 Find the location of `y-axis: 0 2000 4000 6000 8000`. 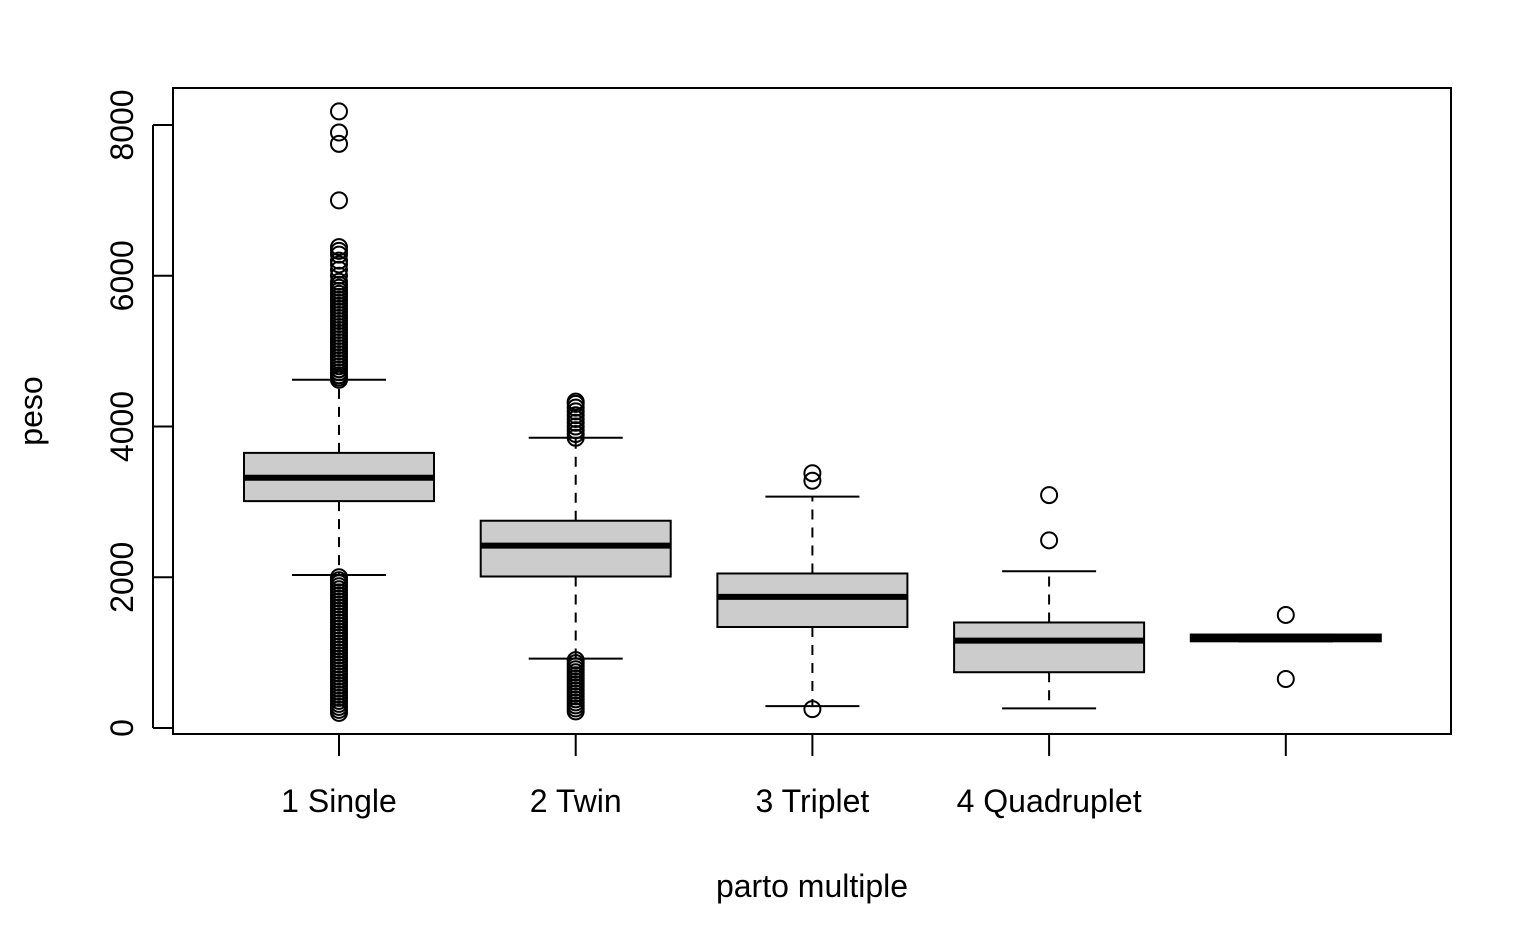

y-axis: 0 2000 4000 6000 8000 is located at coordinates (138, 413).